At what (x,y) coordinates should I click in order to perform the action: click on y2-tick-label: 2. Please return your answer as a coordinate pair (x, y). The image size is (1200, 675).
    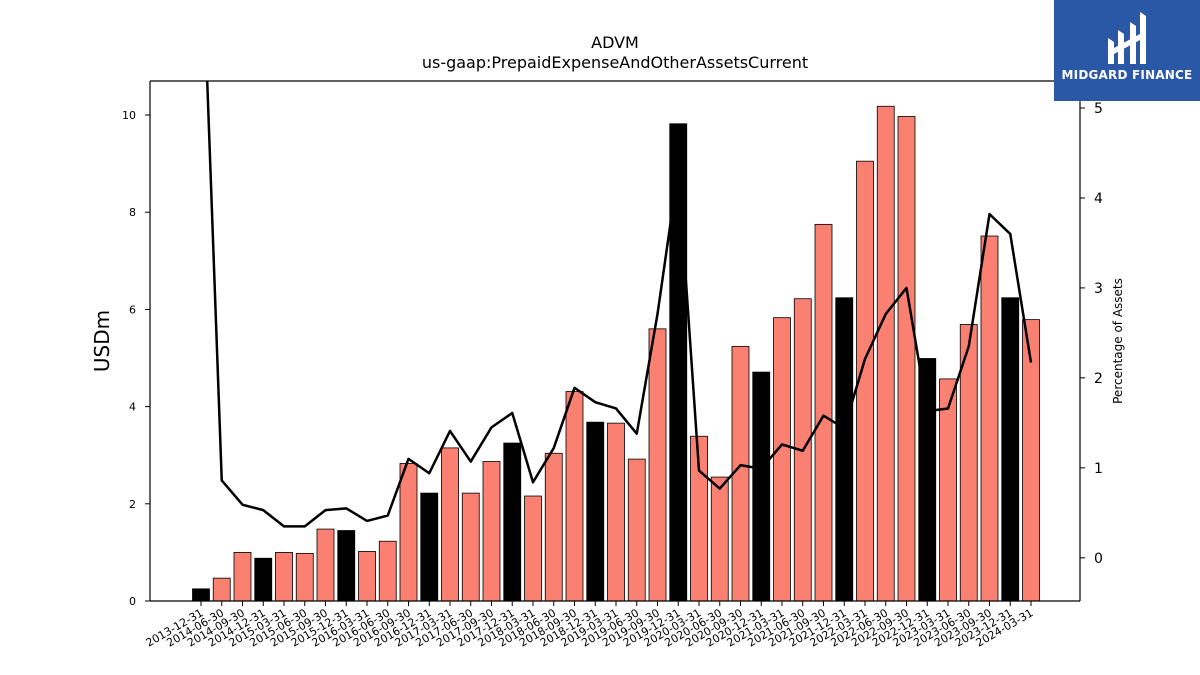
    Looking at the image, I should click on (1098, 379).